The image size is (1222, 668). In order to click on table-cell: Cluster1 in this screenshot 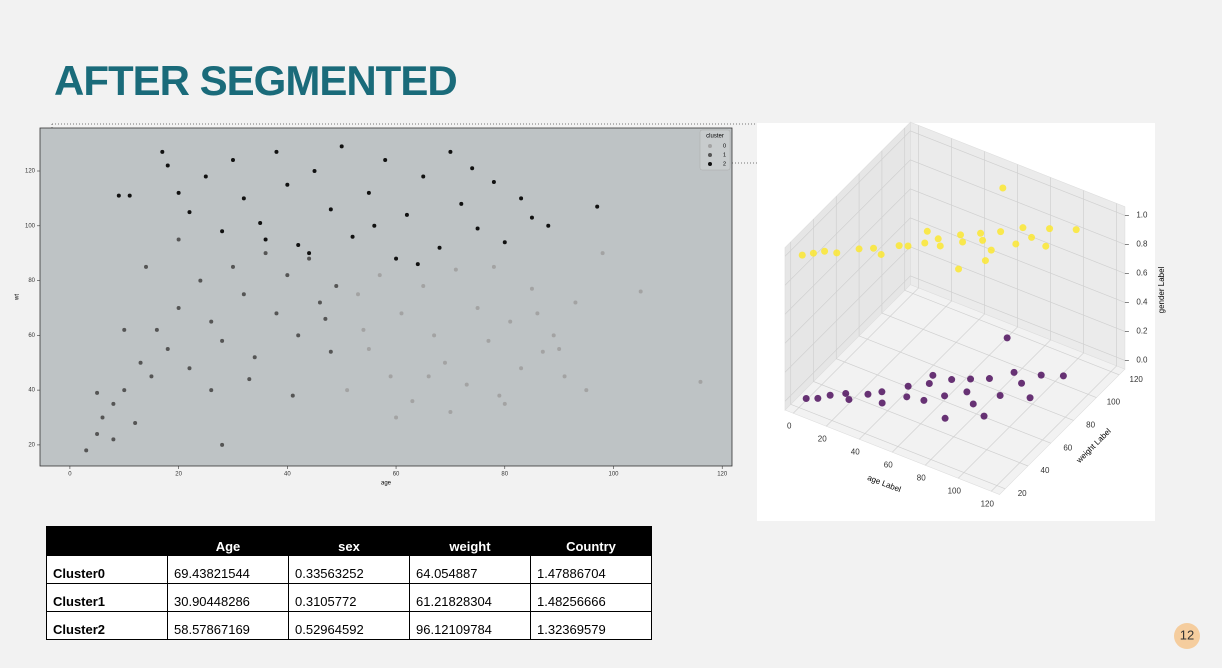, I will do `click(107, 597)`.